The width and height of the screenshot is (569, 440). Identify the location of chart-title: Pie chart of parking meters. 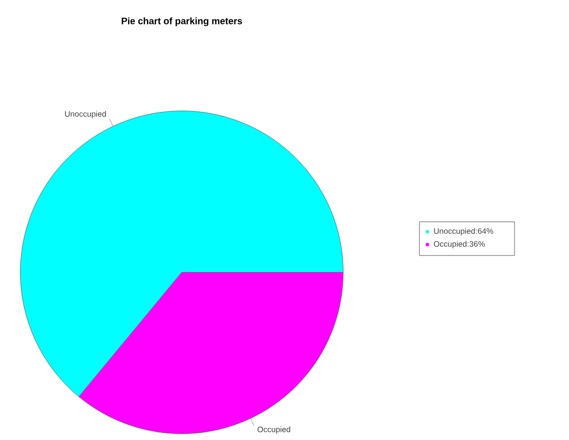
(182, 22).